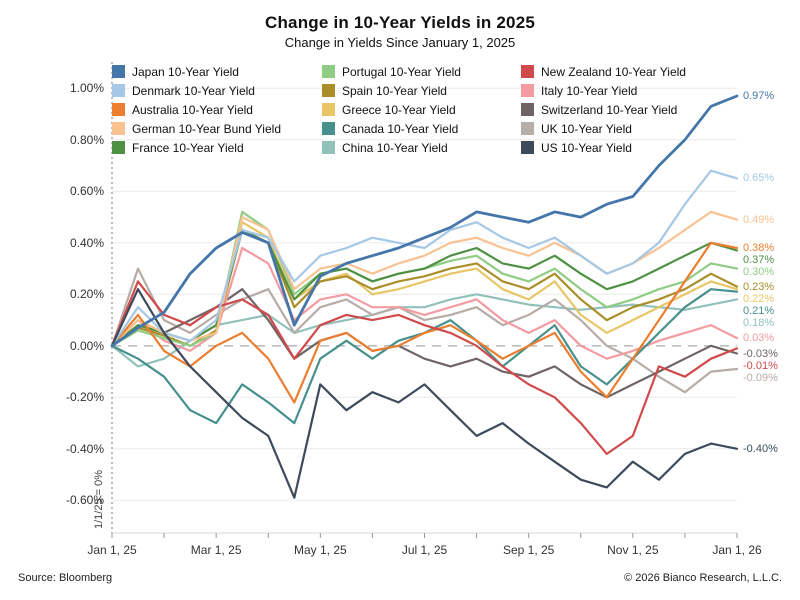 The image size is (800, 600). I want to click on y-axis-tick-label: 0.20%, so click(86, 294).